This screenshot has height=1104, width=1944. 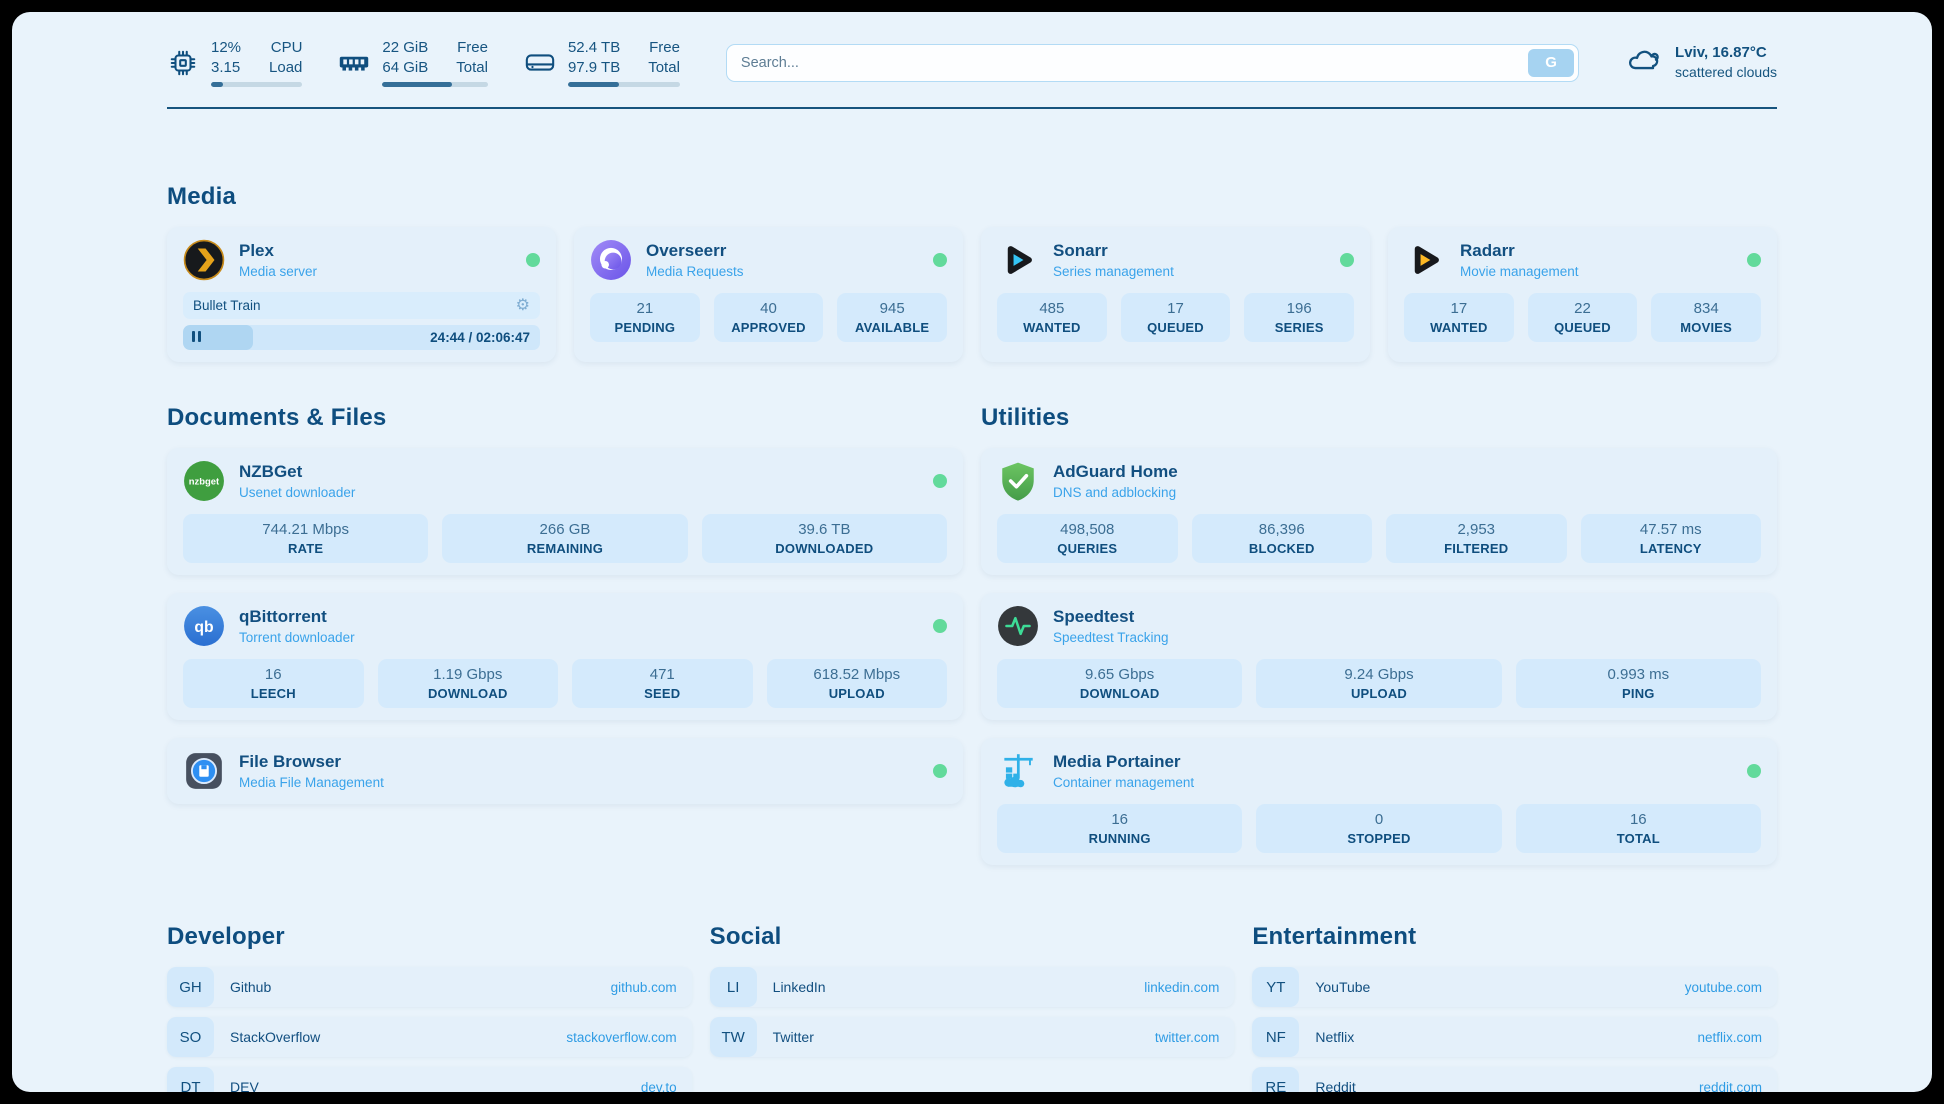 I want to click on weather-widget: Lviv, 16.87°C scattered clouds, so click(x=1701, y=62).